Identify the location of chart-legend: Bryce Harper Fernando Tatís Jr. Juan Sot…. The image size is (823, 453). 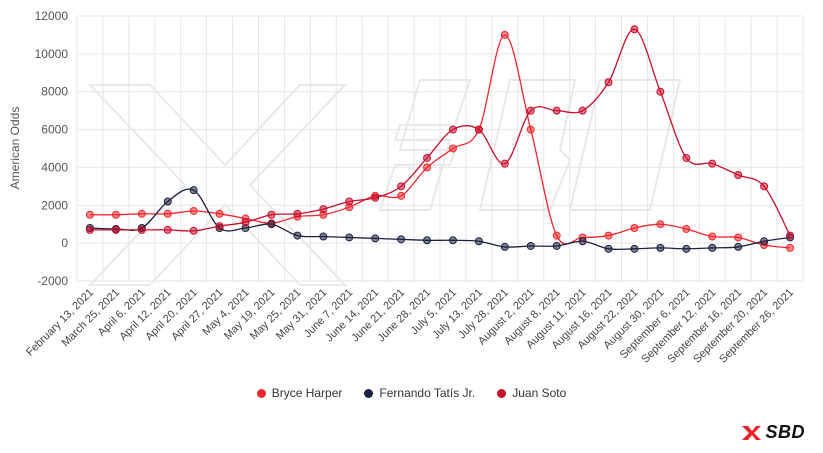
(411, 393).